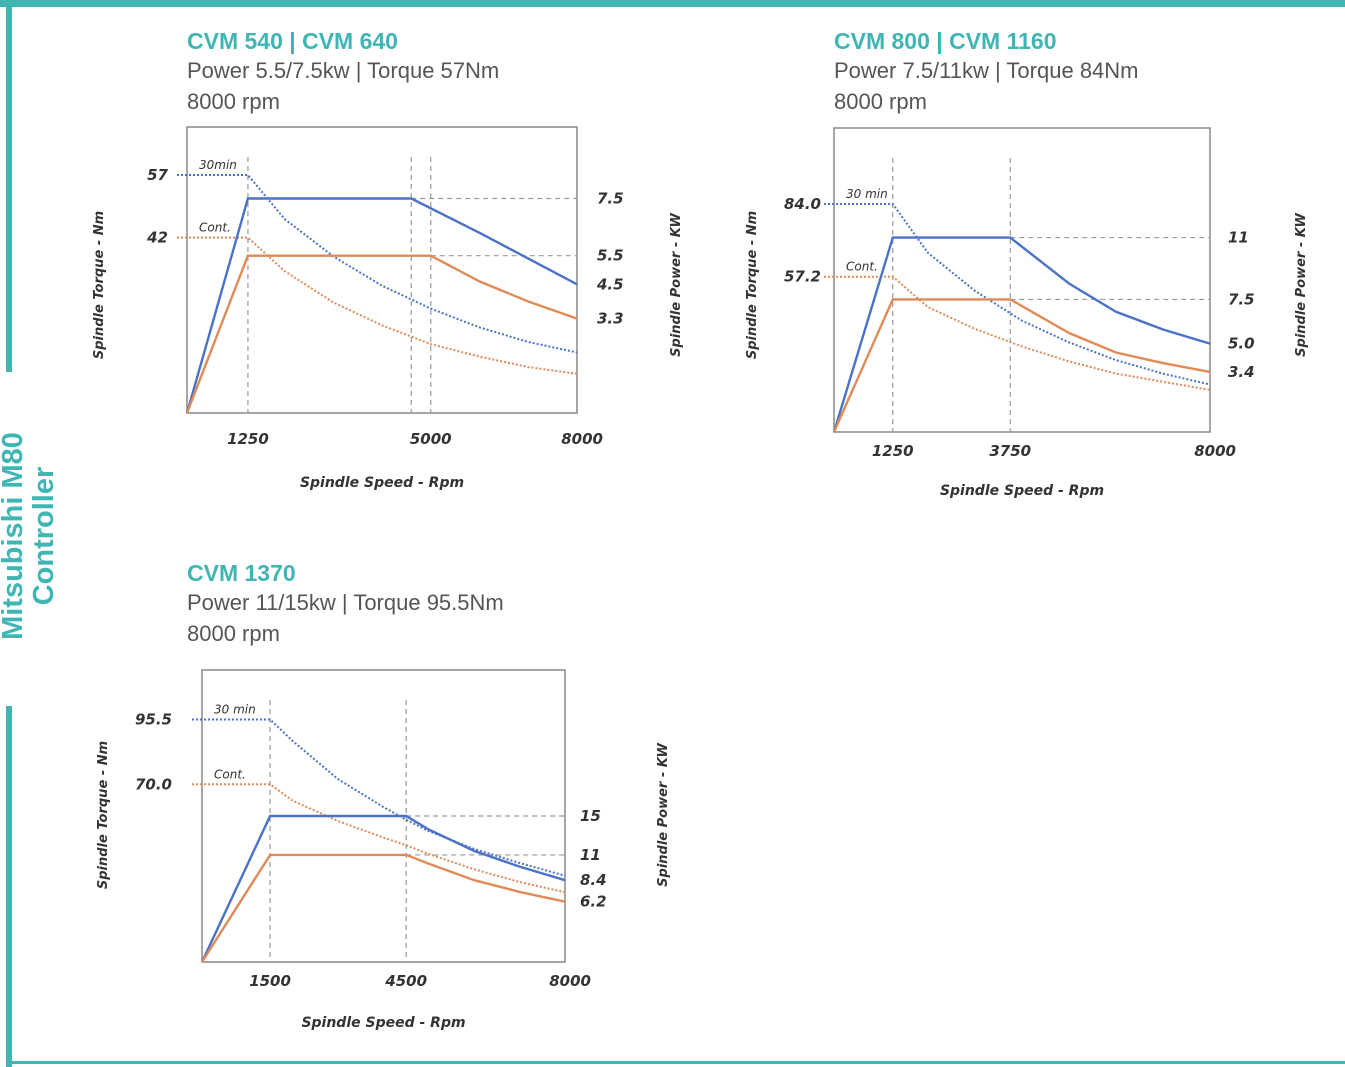 This screenshot has width=1345, height=1067. What do you see at coordinates (1241, 372) in the screenshot?
I see `power-tick-label: 3.4` at bounding box center [1241, 372].